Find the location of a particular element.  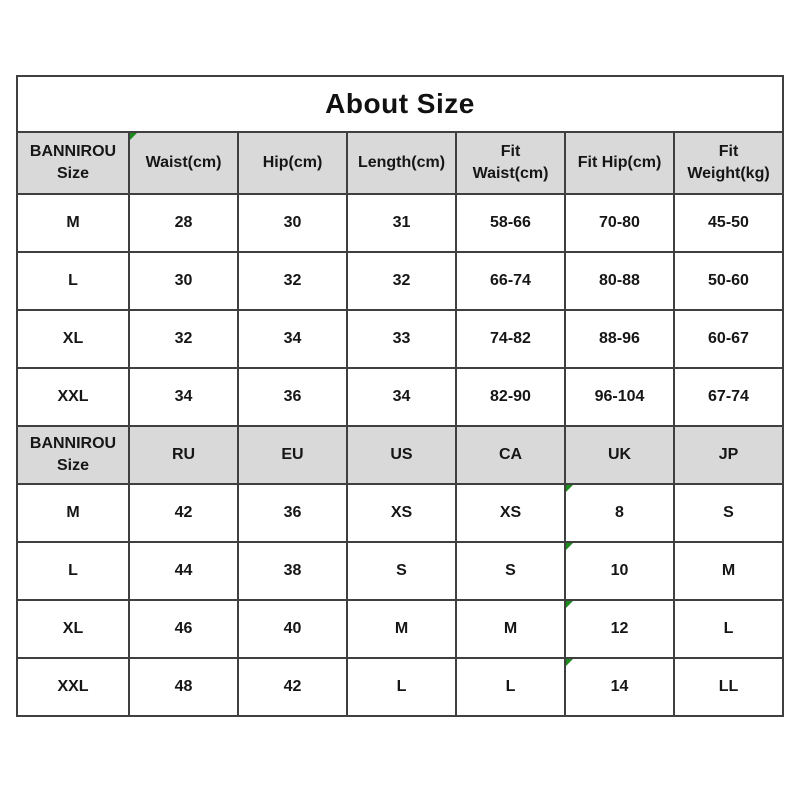

column-header-ru: RU is located at coordinates (183, 455).